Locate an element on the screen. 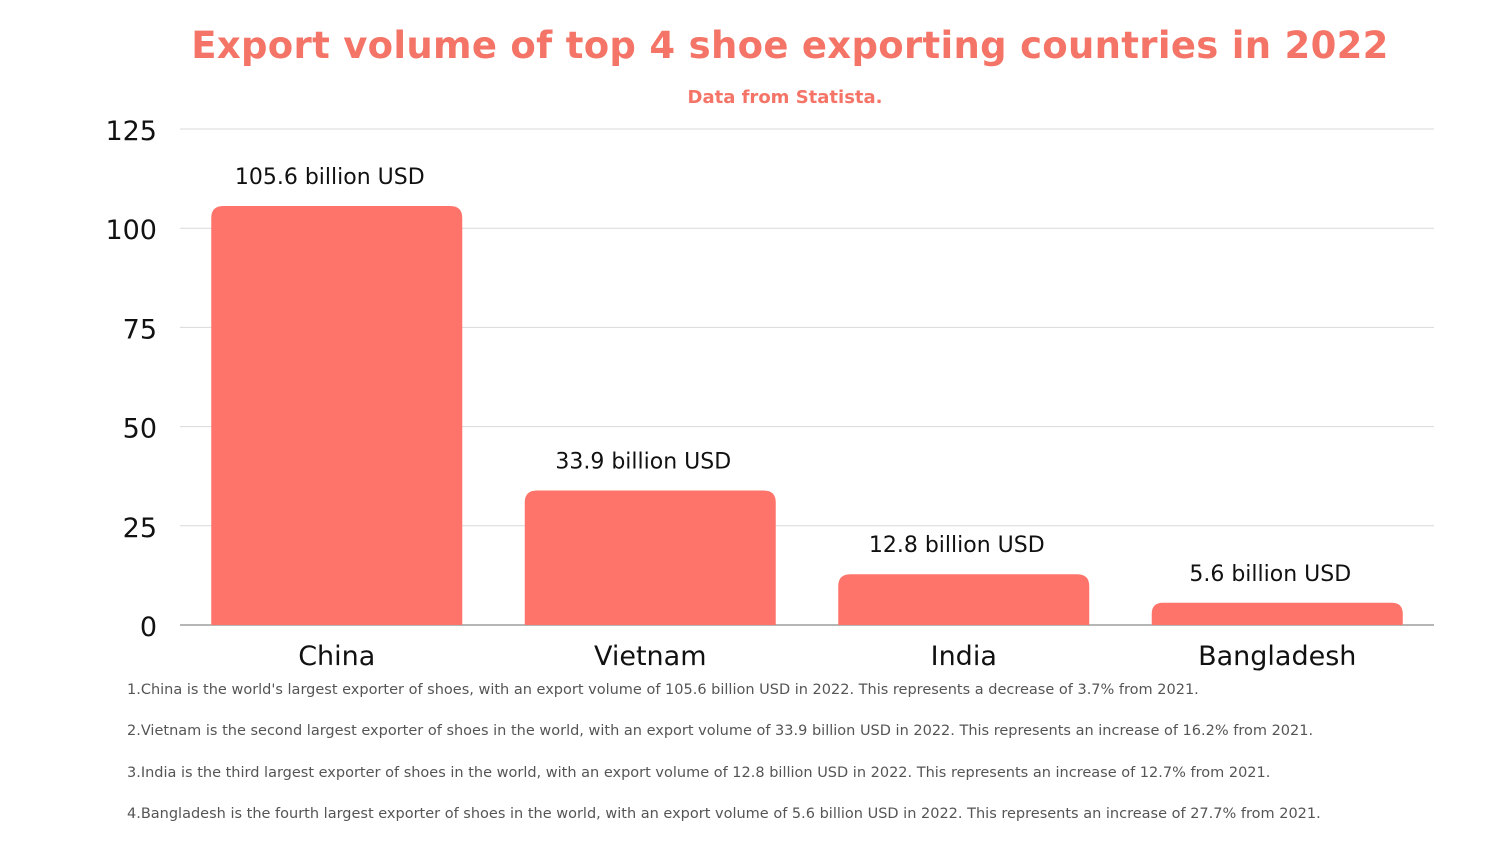 The height and width of the screenshot is (844, 1500). y-tick-label-125: 125 is located at coordinates (131, 131).